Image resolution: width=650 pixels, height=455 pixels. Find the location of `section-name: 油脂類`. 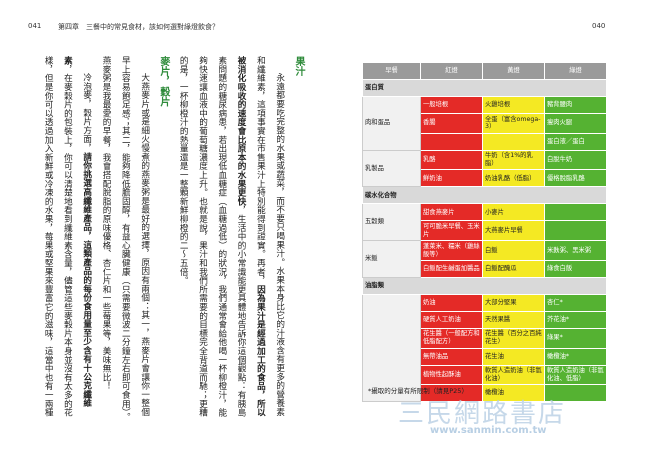

section-name: 油脂類 is located at coordinates (484, 285).